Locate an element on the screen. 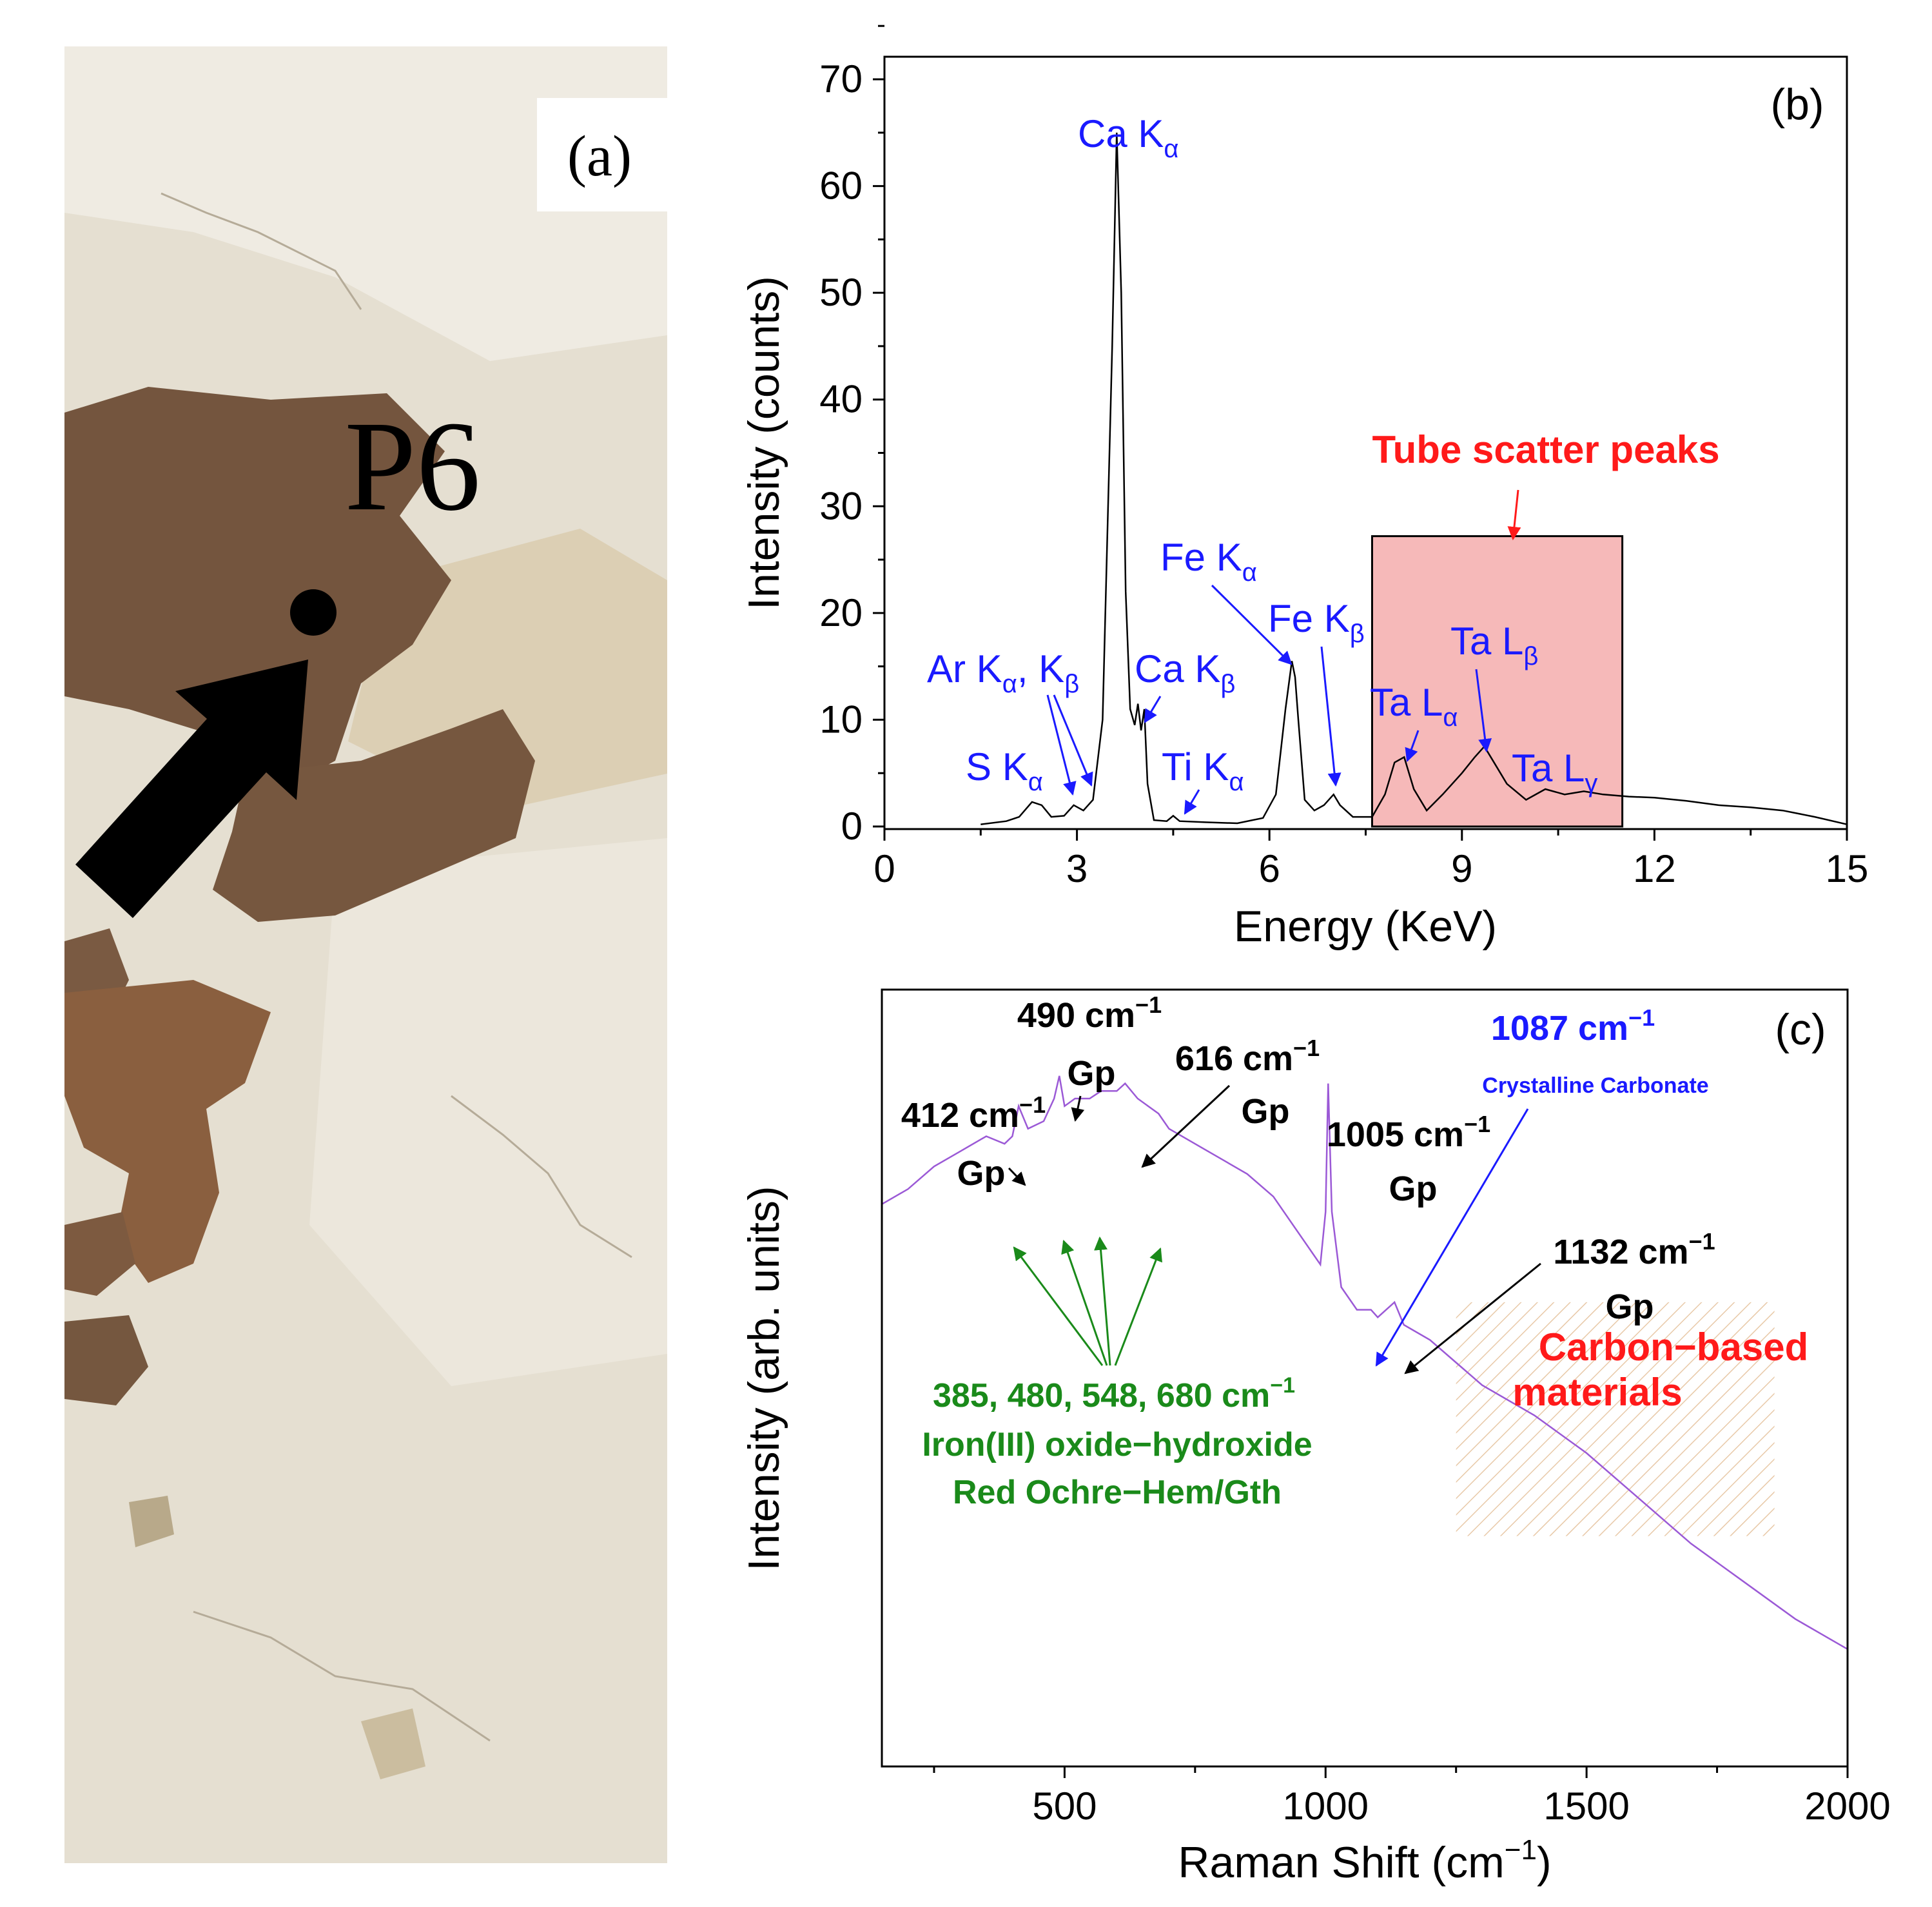 Image resolution: width=1932 pixels, height=1907 pixels. svg-text: Ta Lα is located at coordinates (1414, 707).